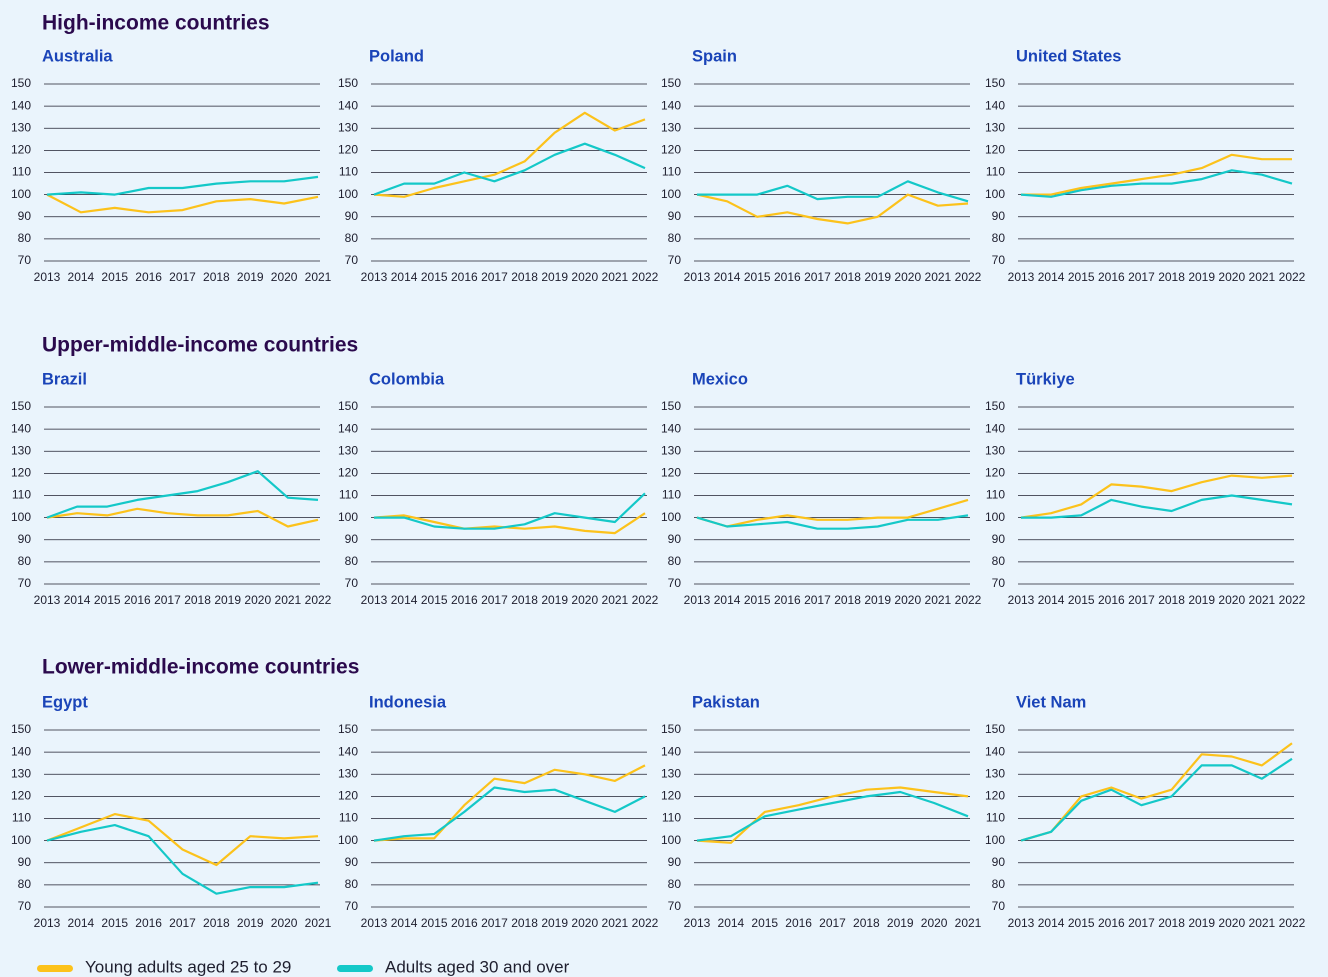 The height and width of the screenshot is (977, 1328). What do you see at coordinates (200, 345) in the screenshot?
I see `group-title: Upper-middle-income countries` at bounding box center [200, 345].